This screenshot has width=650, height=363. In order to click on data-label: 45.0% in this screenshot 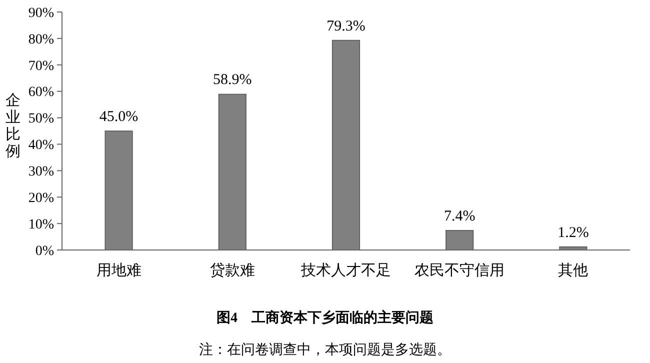, I will do `click(118, 117)`.